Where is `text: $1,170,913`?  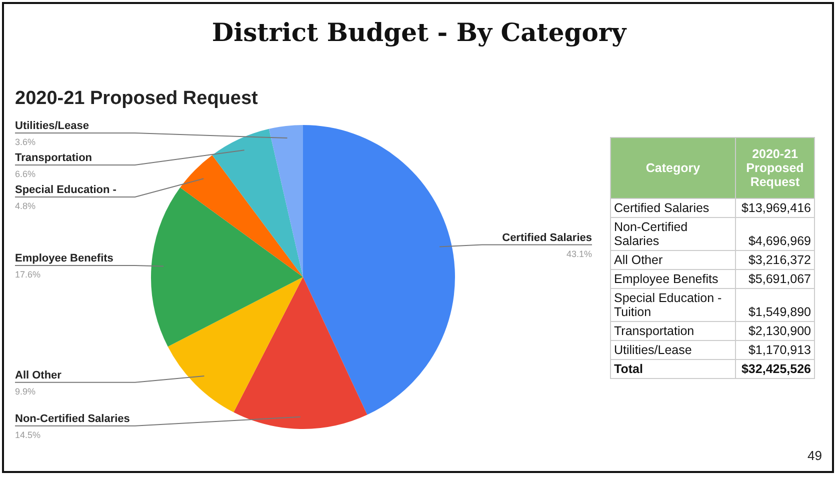 text: $1,170,913 is located at coordinates (779, 350).